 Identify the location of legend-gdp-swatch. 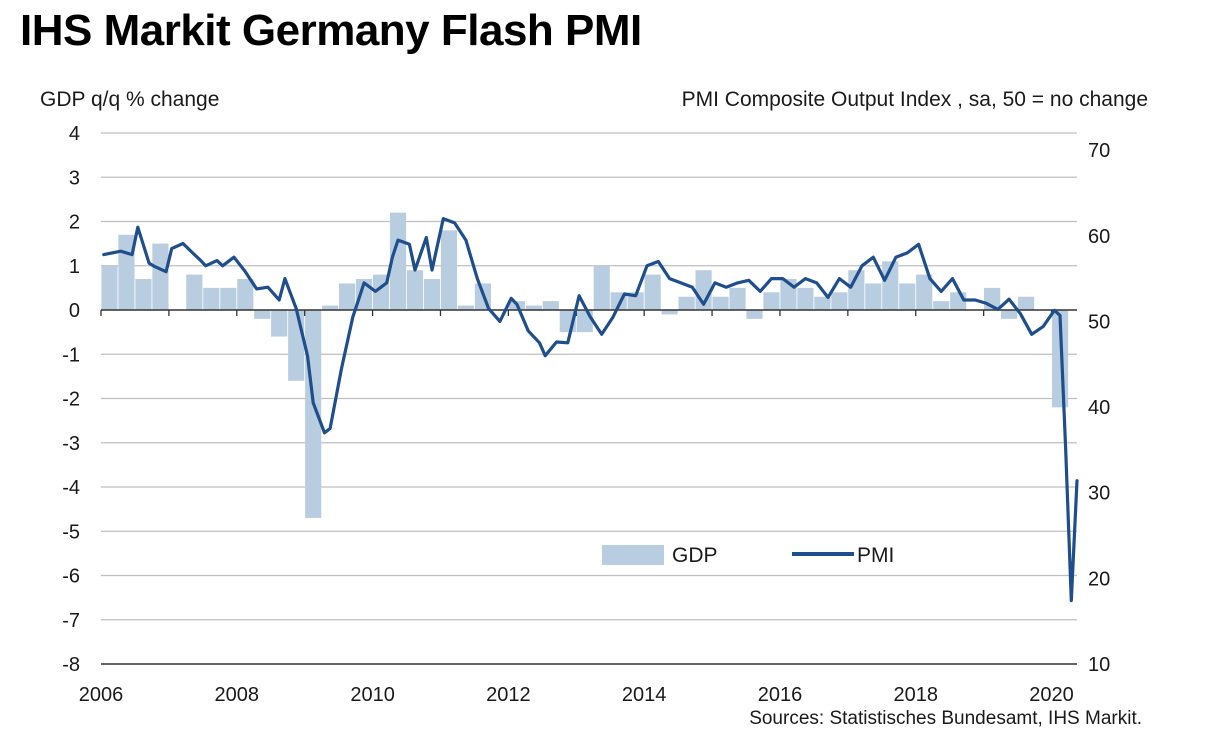
(633, 555).